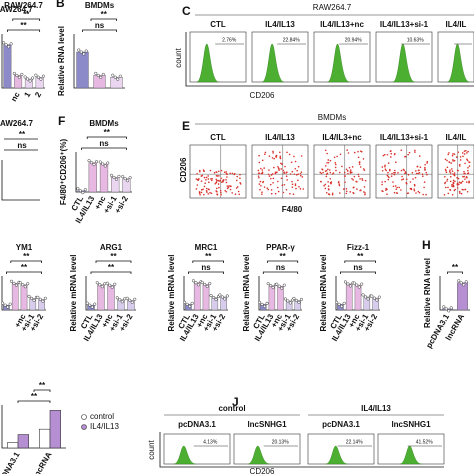 This screenshot has height=474, width=474. I want to click on plot-frame, so click(404, 171).